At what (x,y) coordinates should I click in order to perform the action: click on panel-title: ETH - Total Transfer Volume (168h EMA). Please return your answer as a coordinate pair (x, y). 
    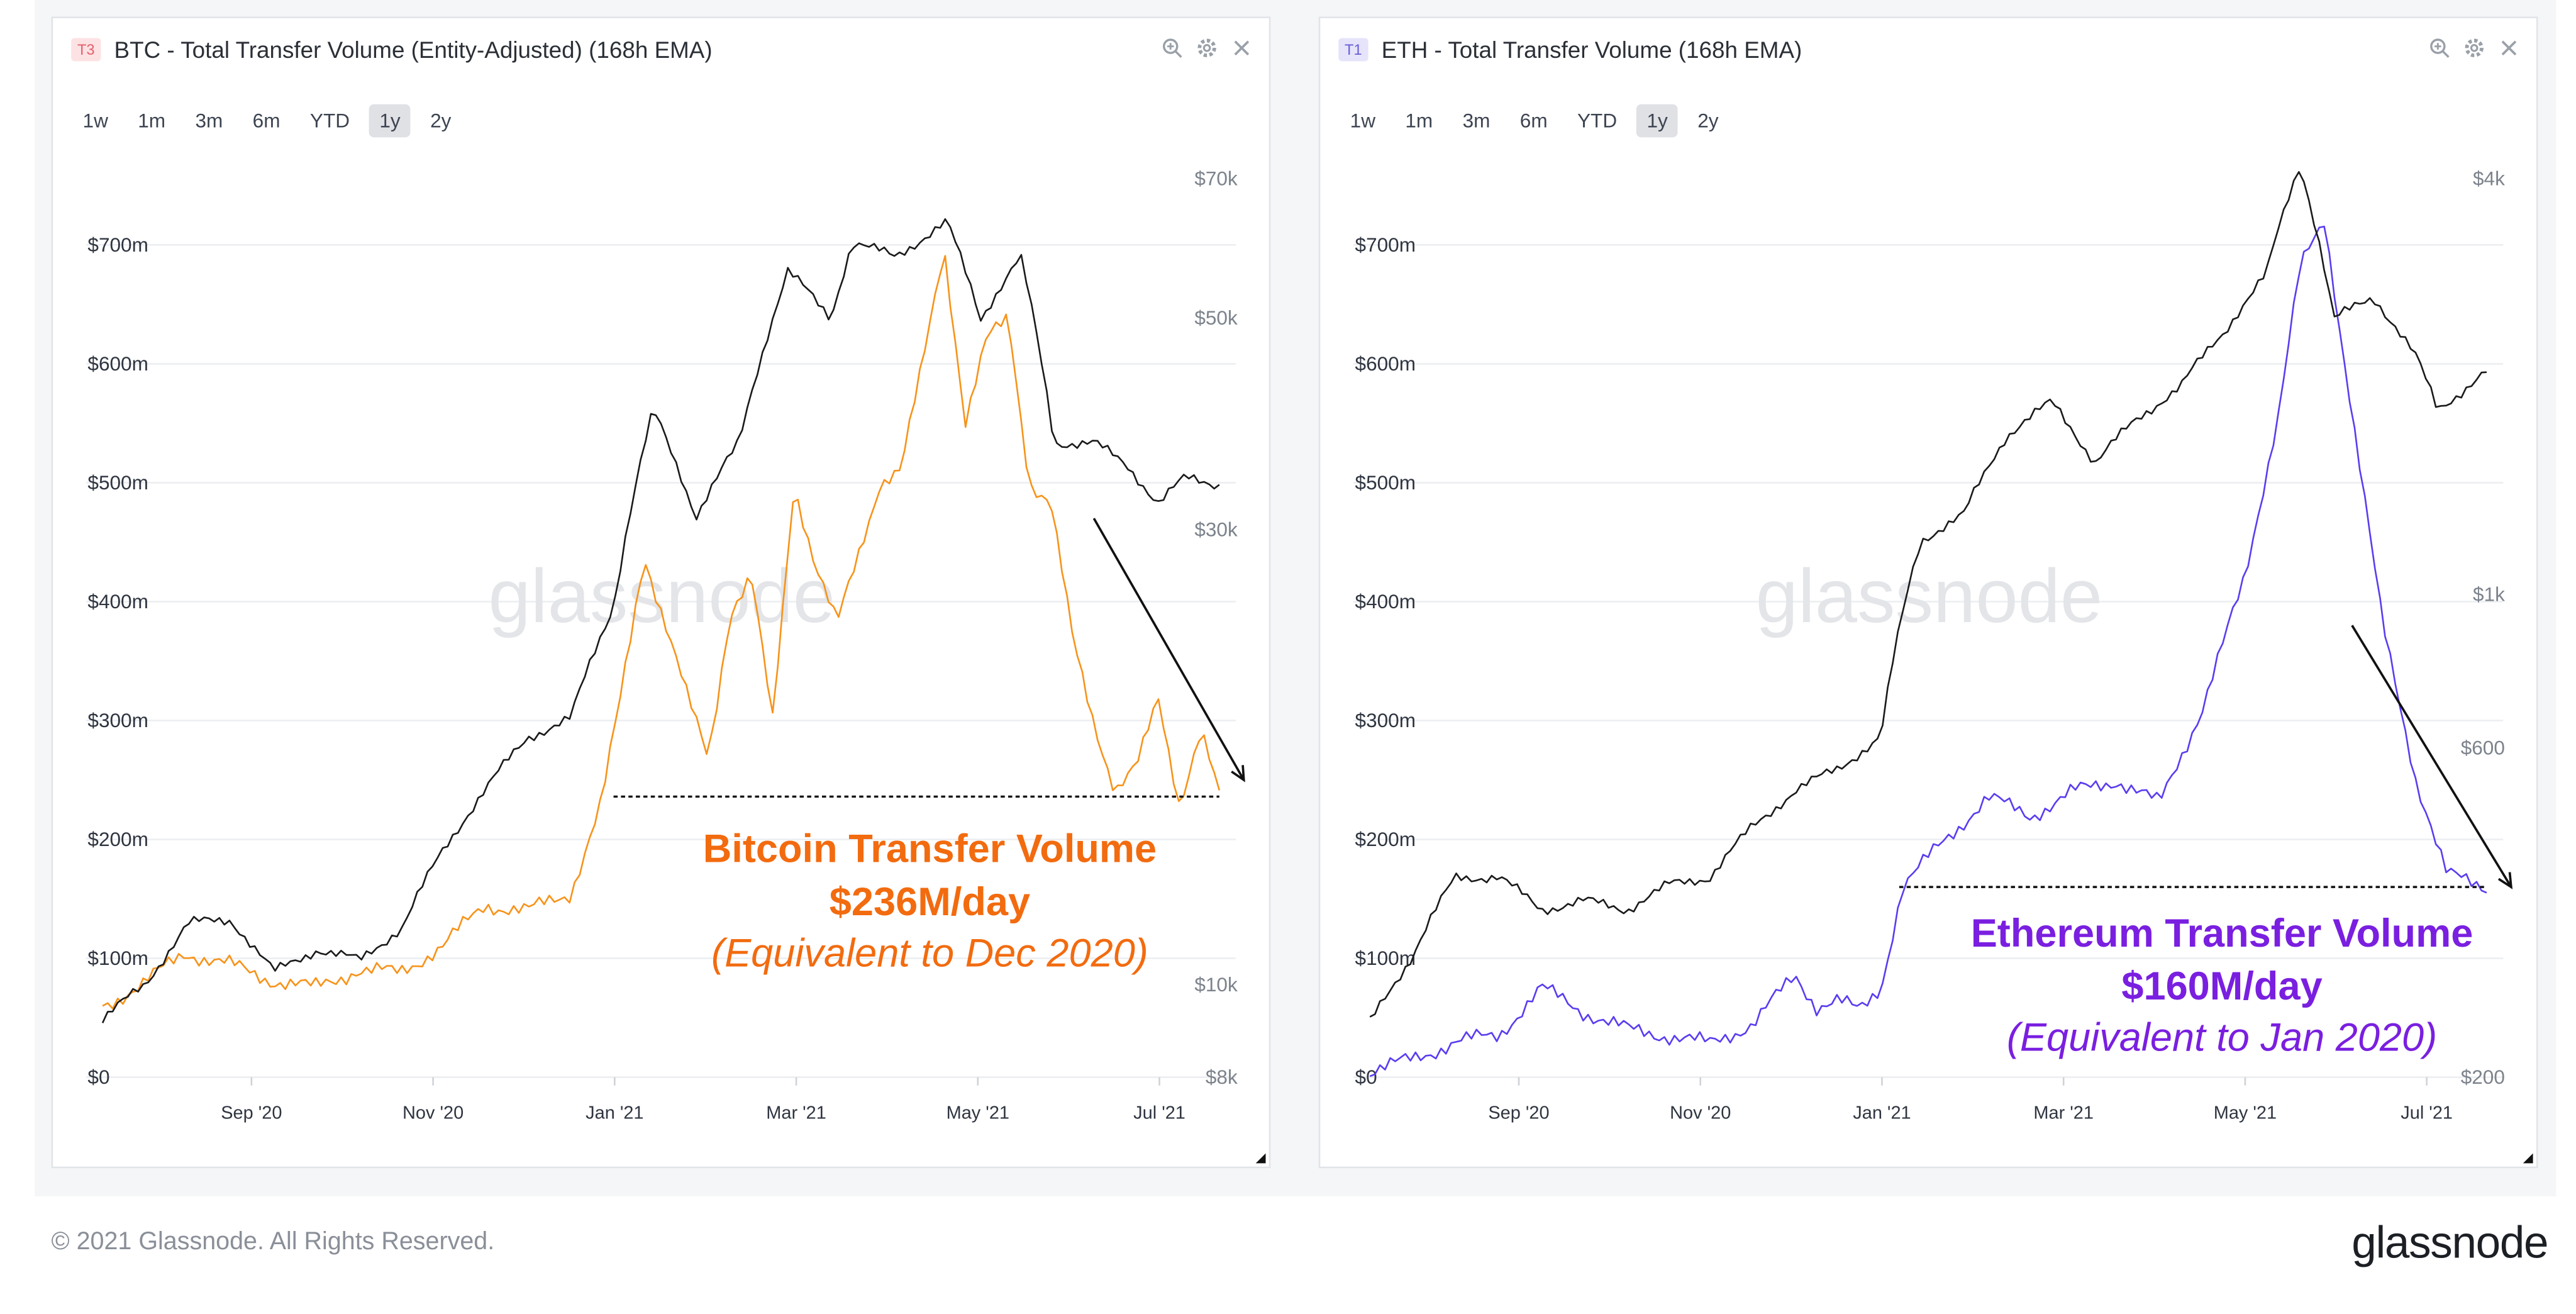
    Looking at the image, I should click on (1591, 49).